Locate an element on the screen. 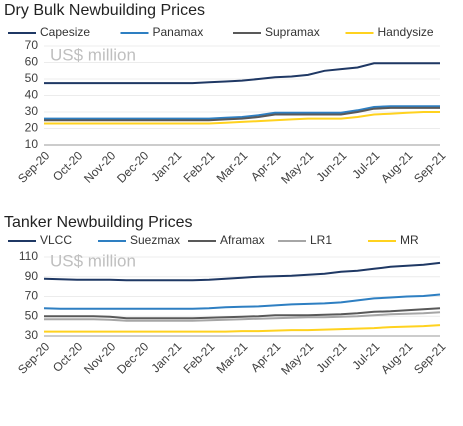 Image resolution: width=463 pixels, height=426 pixels. y-tick-label: 60 is located at coordinates (32, 62).